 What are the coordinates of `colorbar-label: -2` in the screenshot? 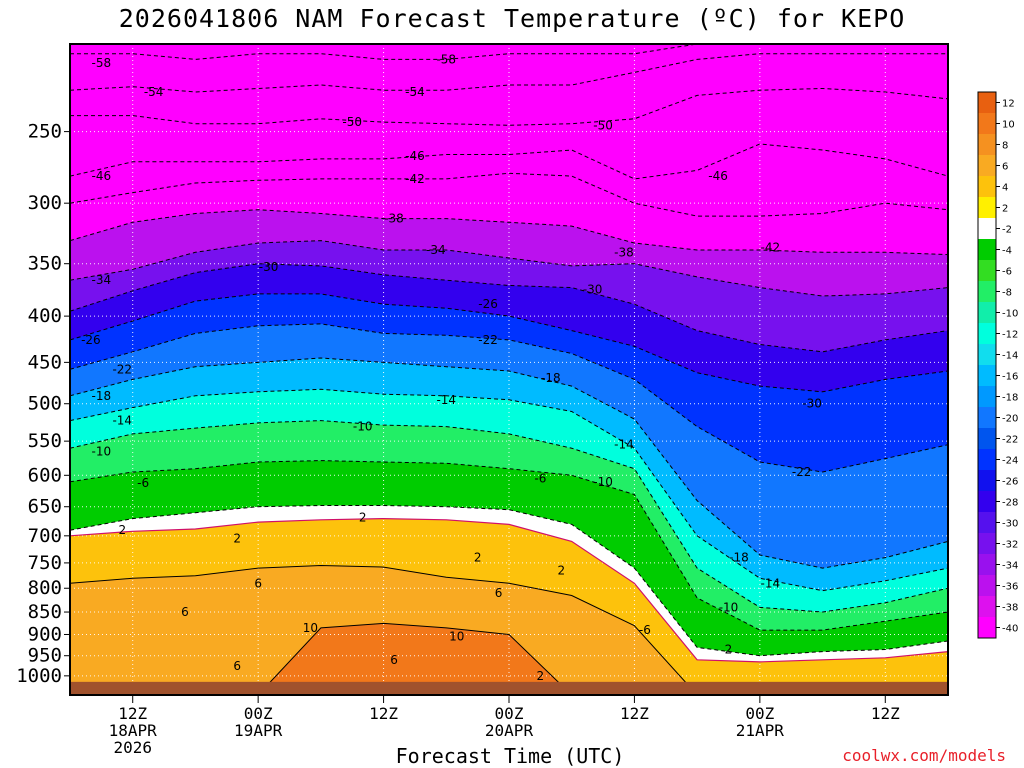 It's located at (1007, 230).